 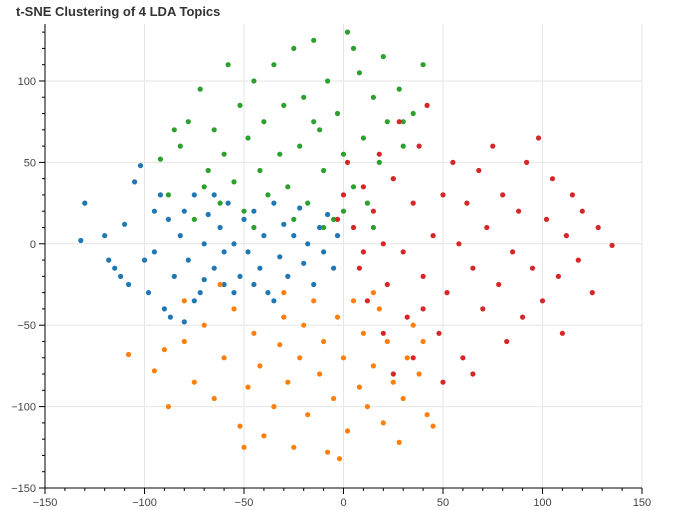 What do you see at coordinates (343, 503) in the screenshot?
I see `x-tick-label: 0` at bounding box center [343, 503].